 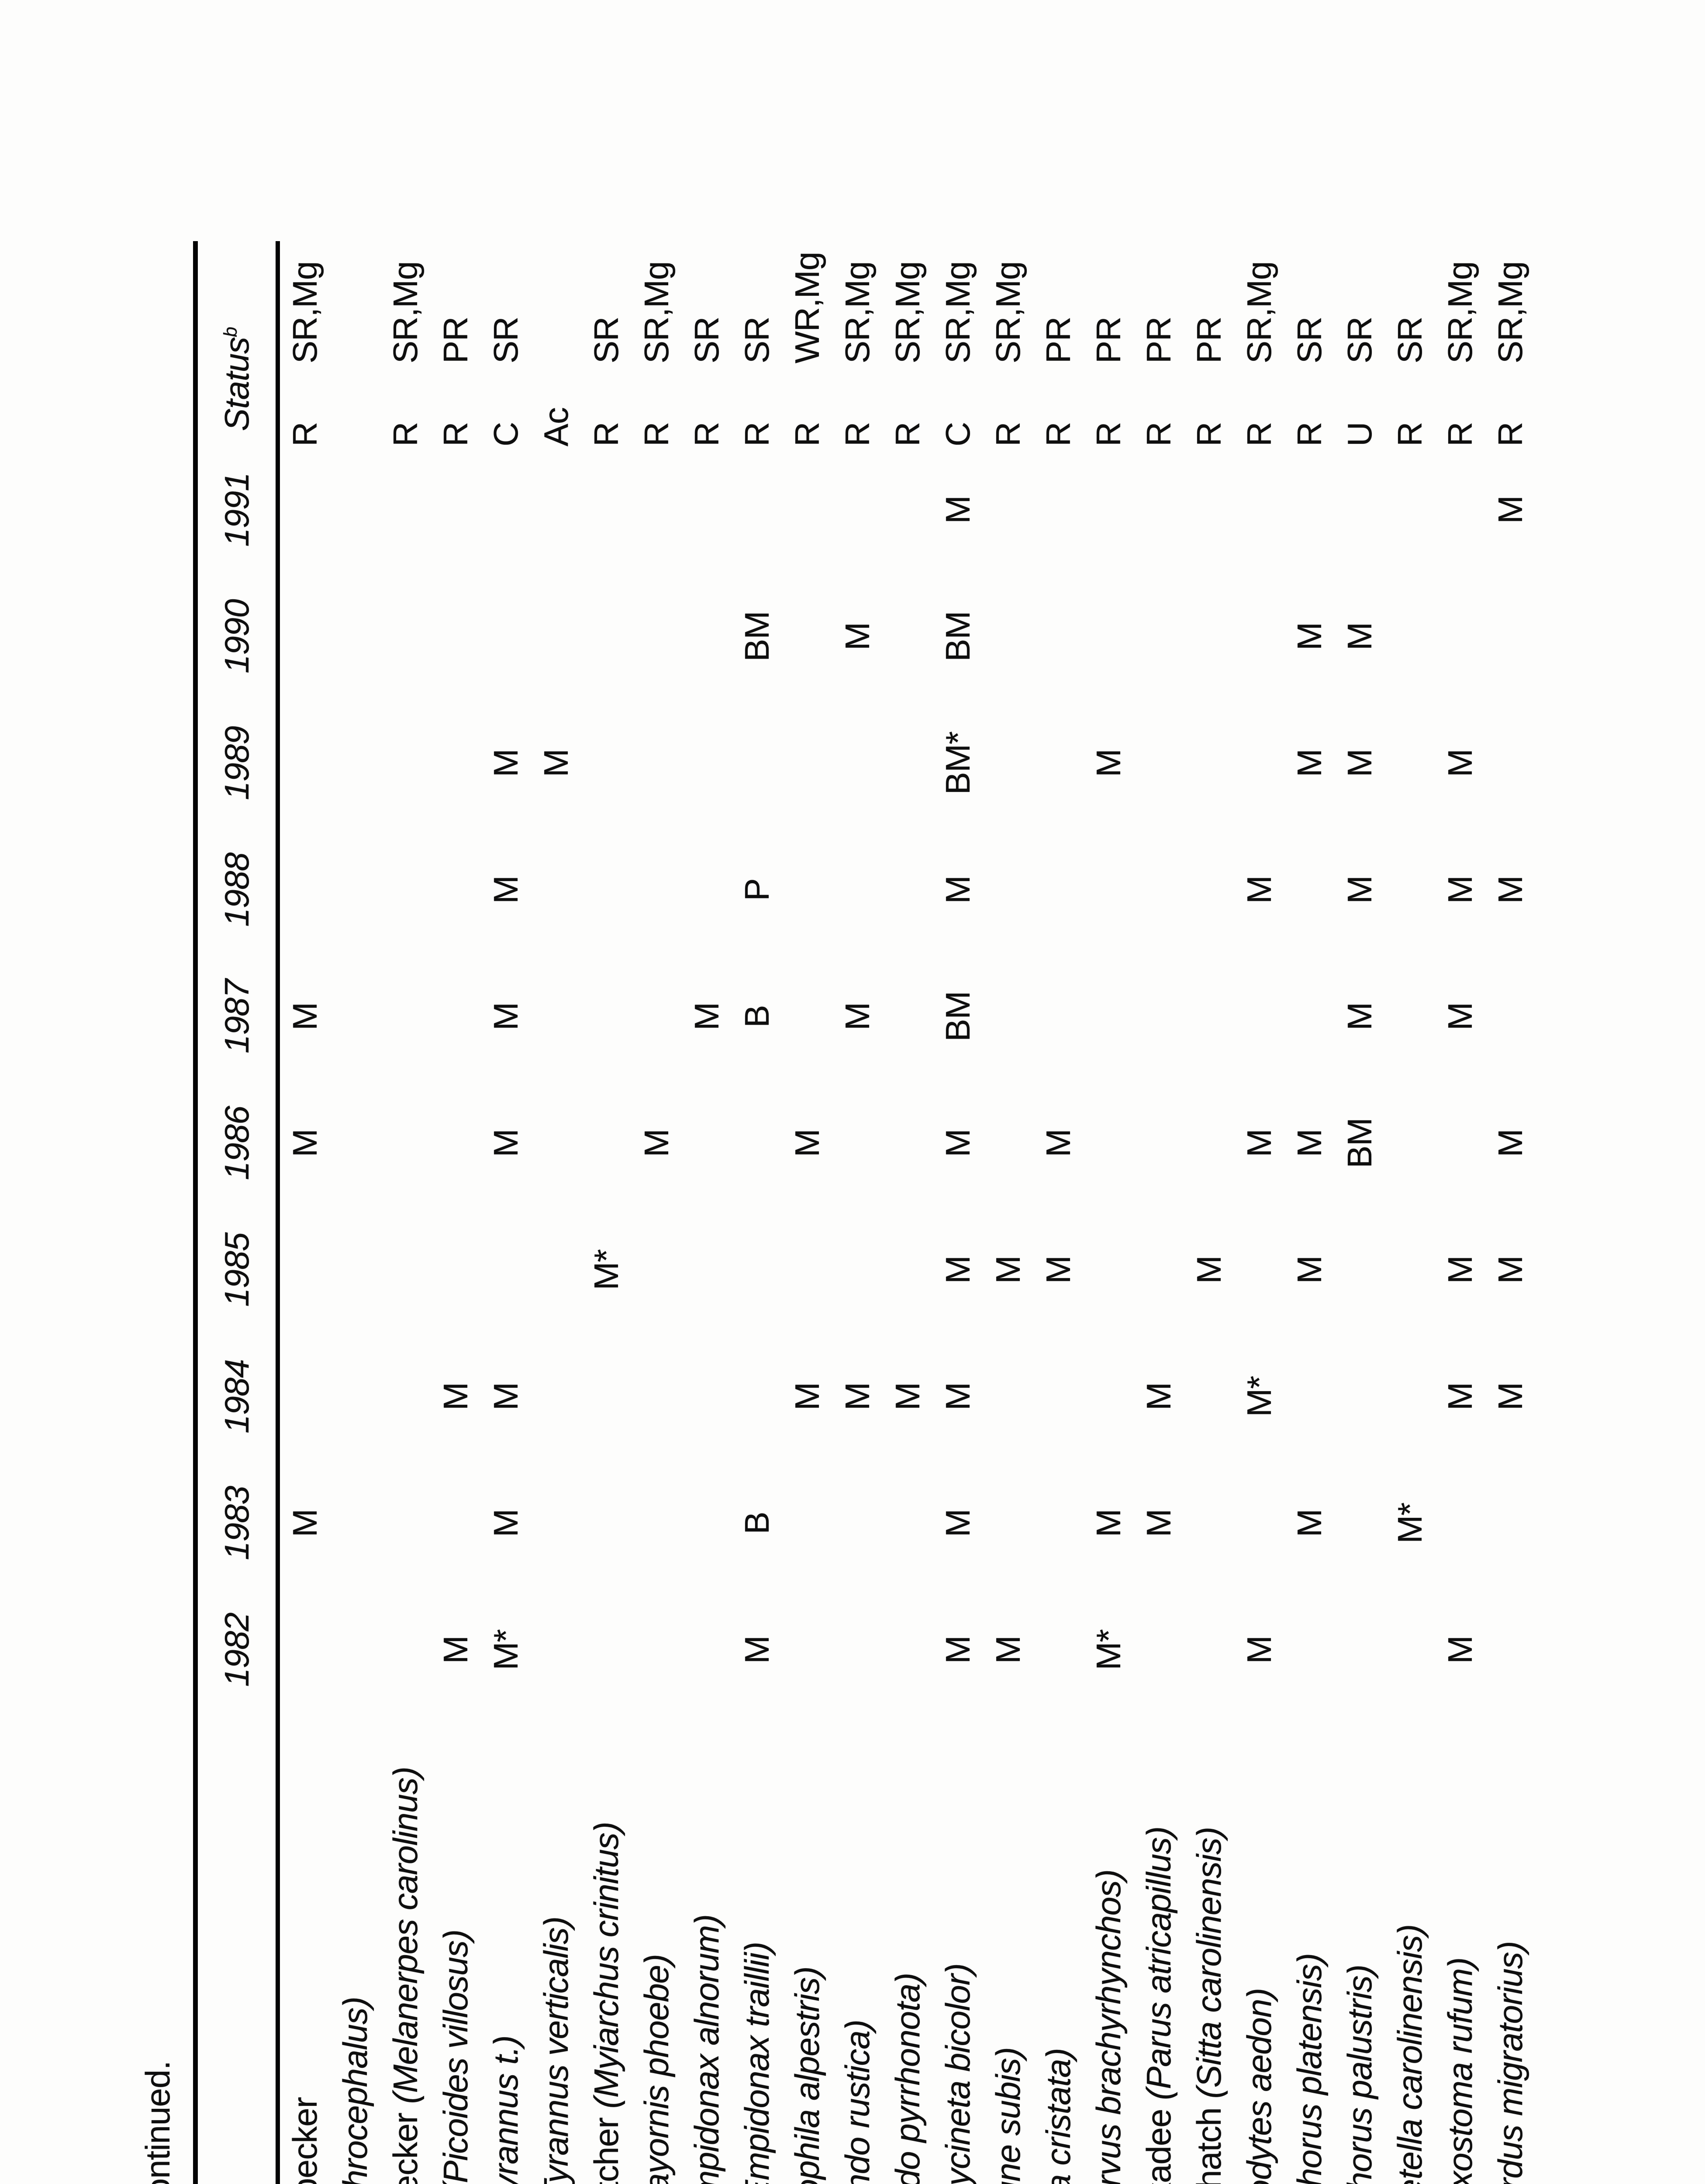 I want to click on species-row: Blue jay (Cyanocitta cristata) M M R PR, so click(x=1058, y=1212).